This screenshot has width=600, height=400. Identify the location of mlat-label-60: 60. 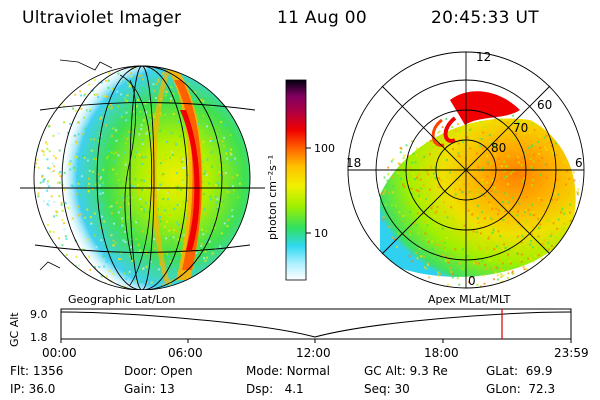
(544, 105).